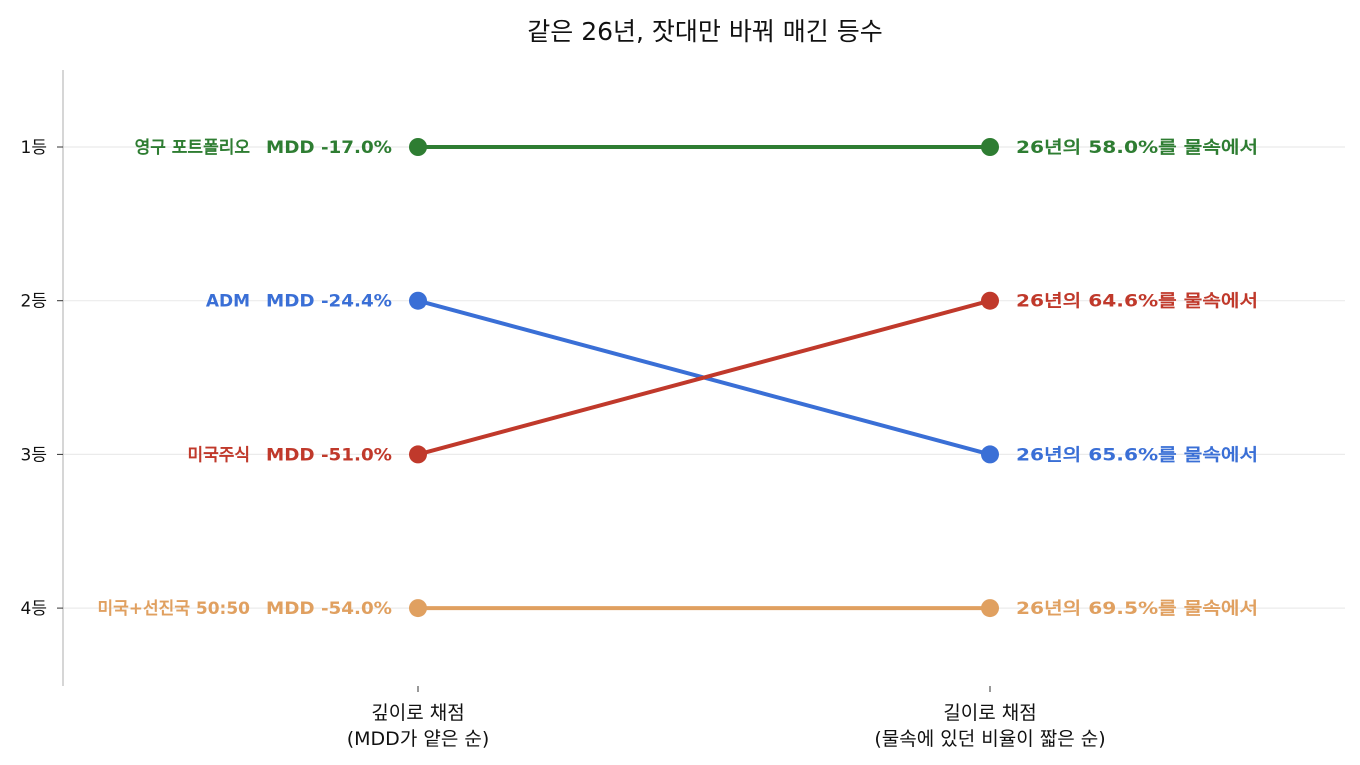  What do you see at coordinates (329, 455) in the screenshot?
I see `series-mdd-label: MDD -51.0%` at bounding box center [329, 455].